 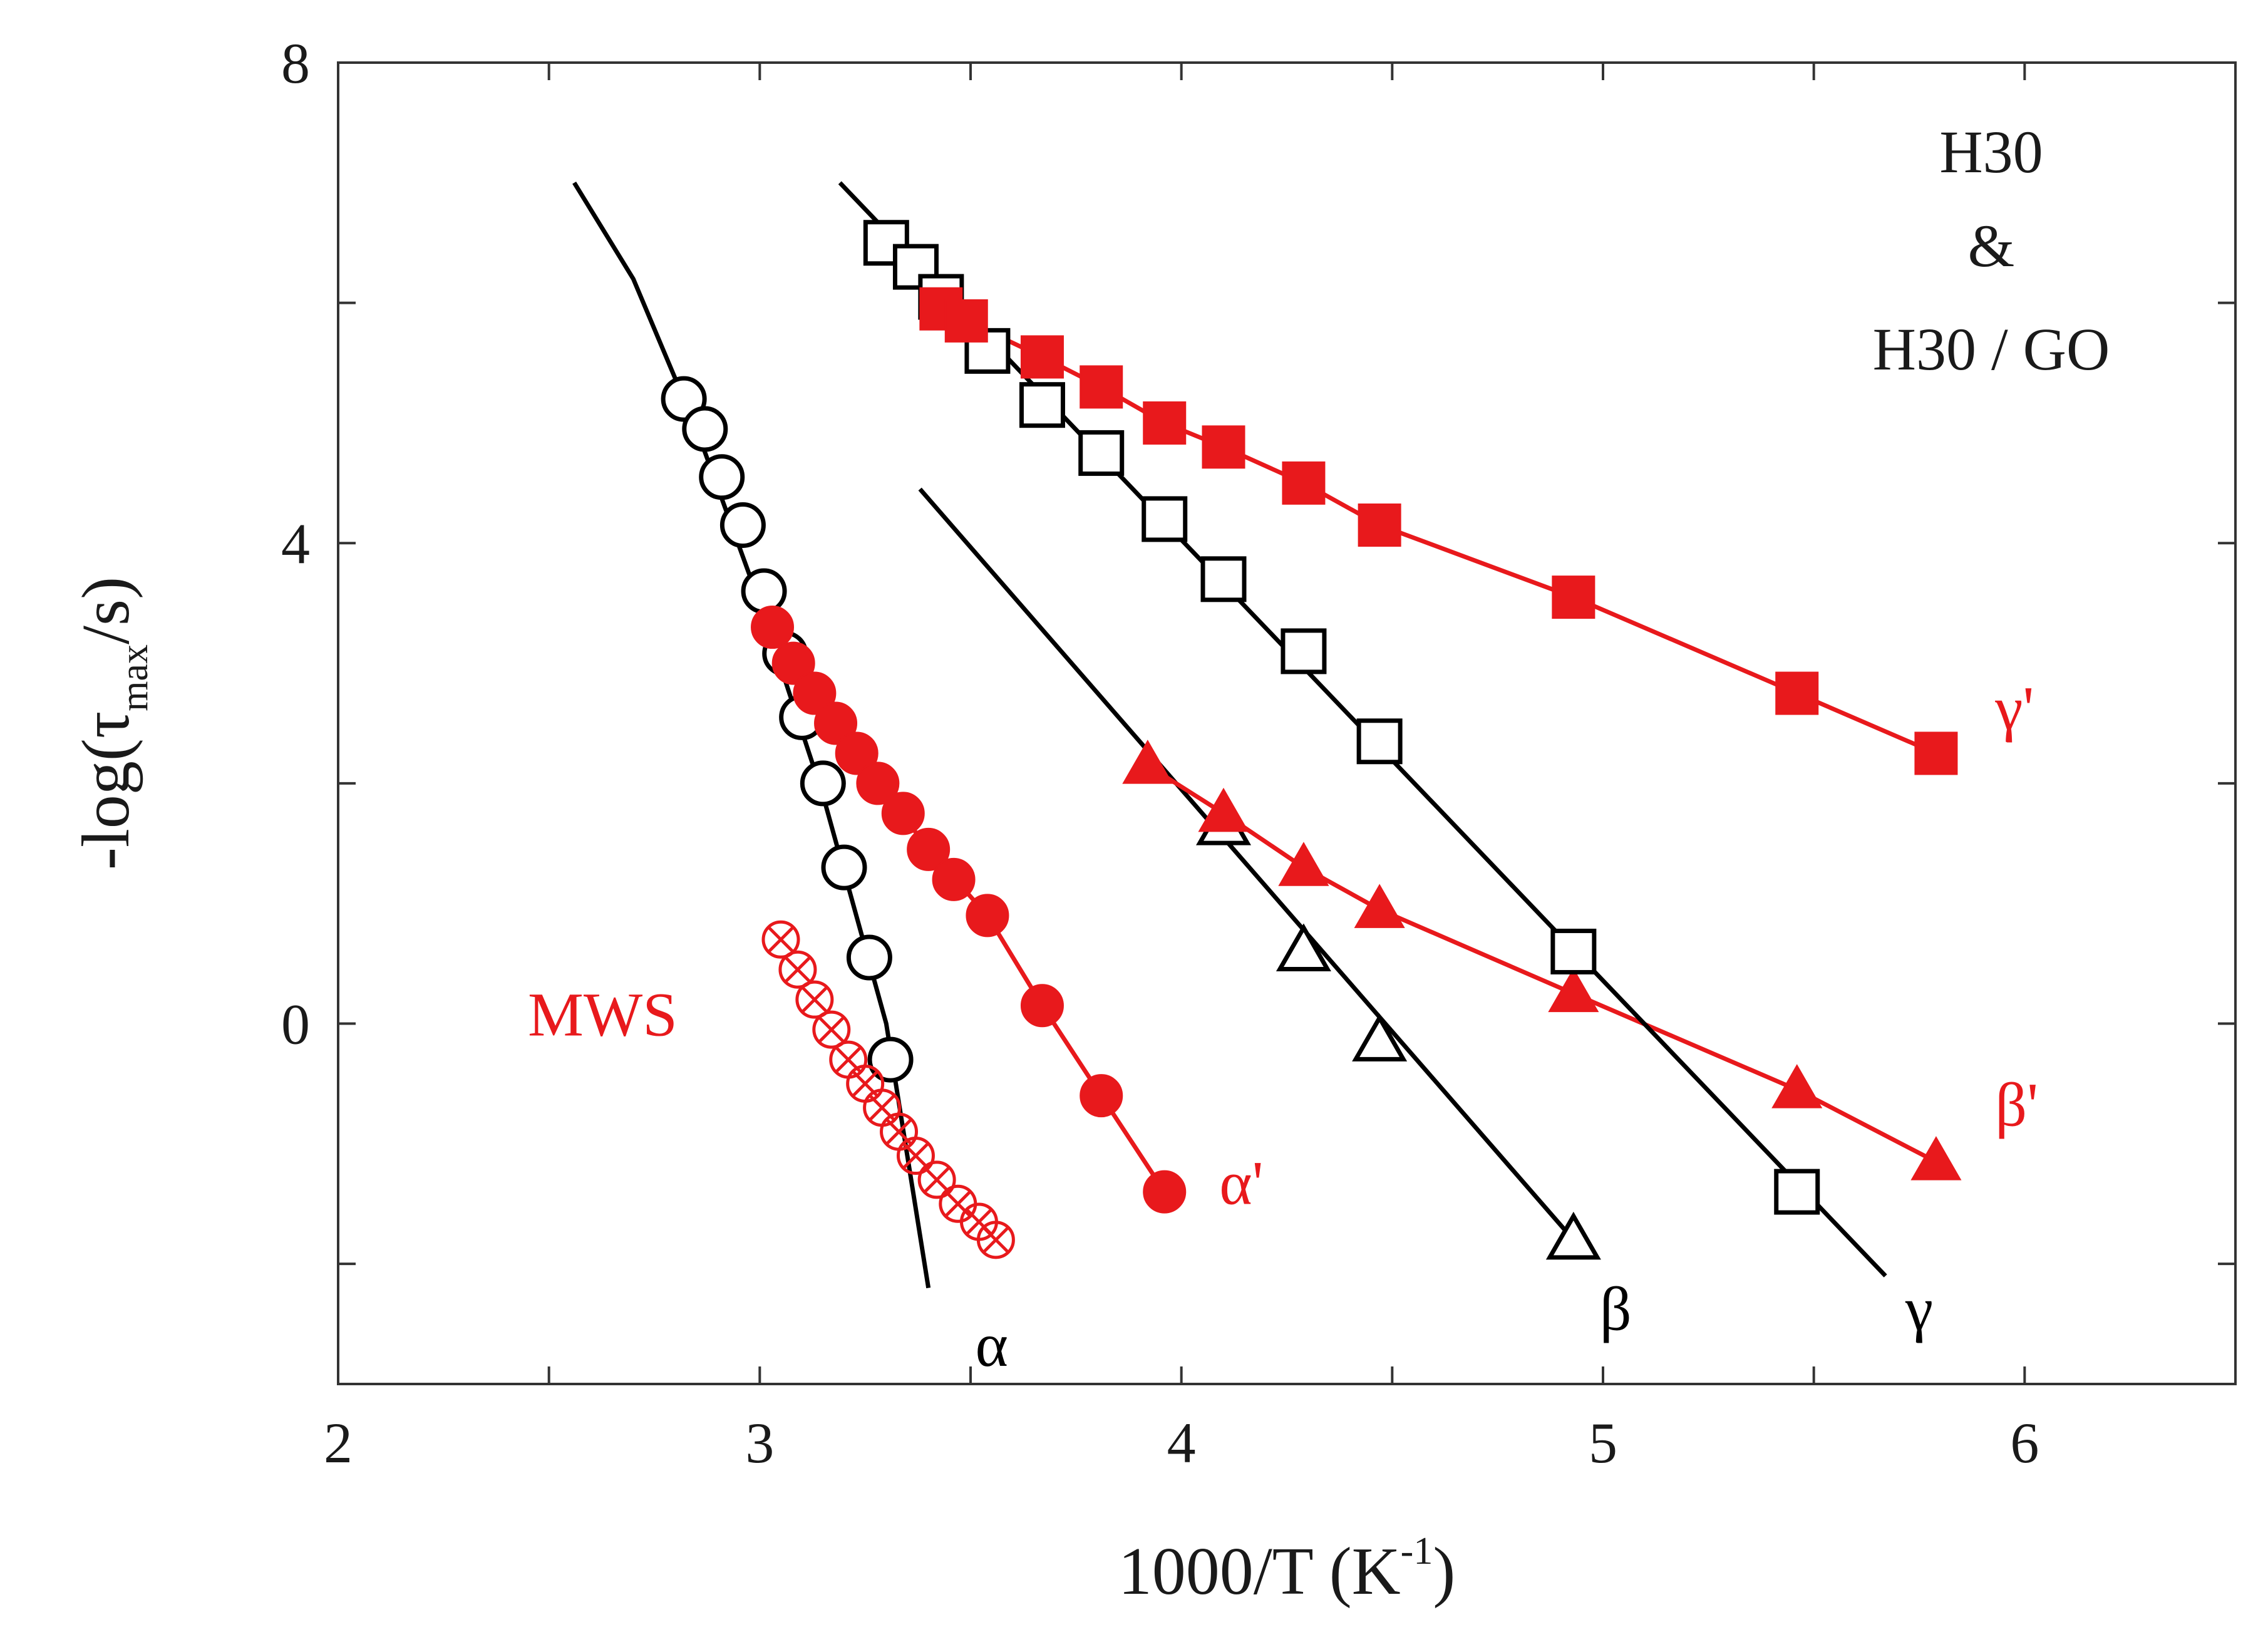 What do you see at coordinates (1991, 152) in the screenshot?
I see `legend-line-1: H30` at bounding box center [1991, 152].